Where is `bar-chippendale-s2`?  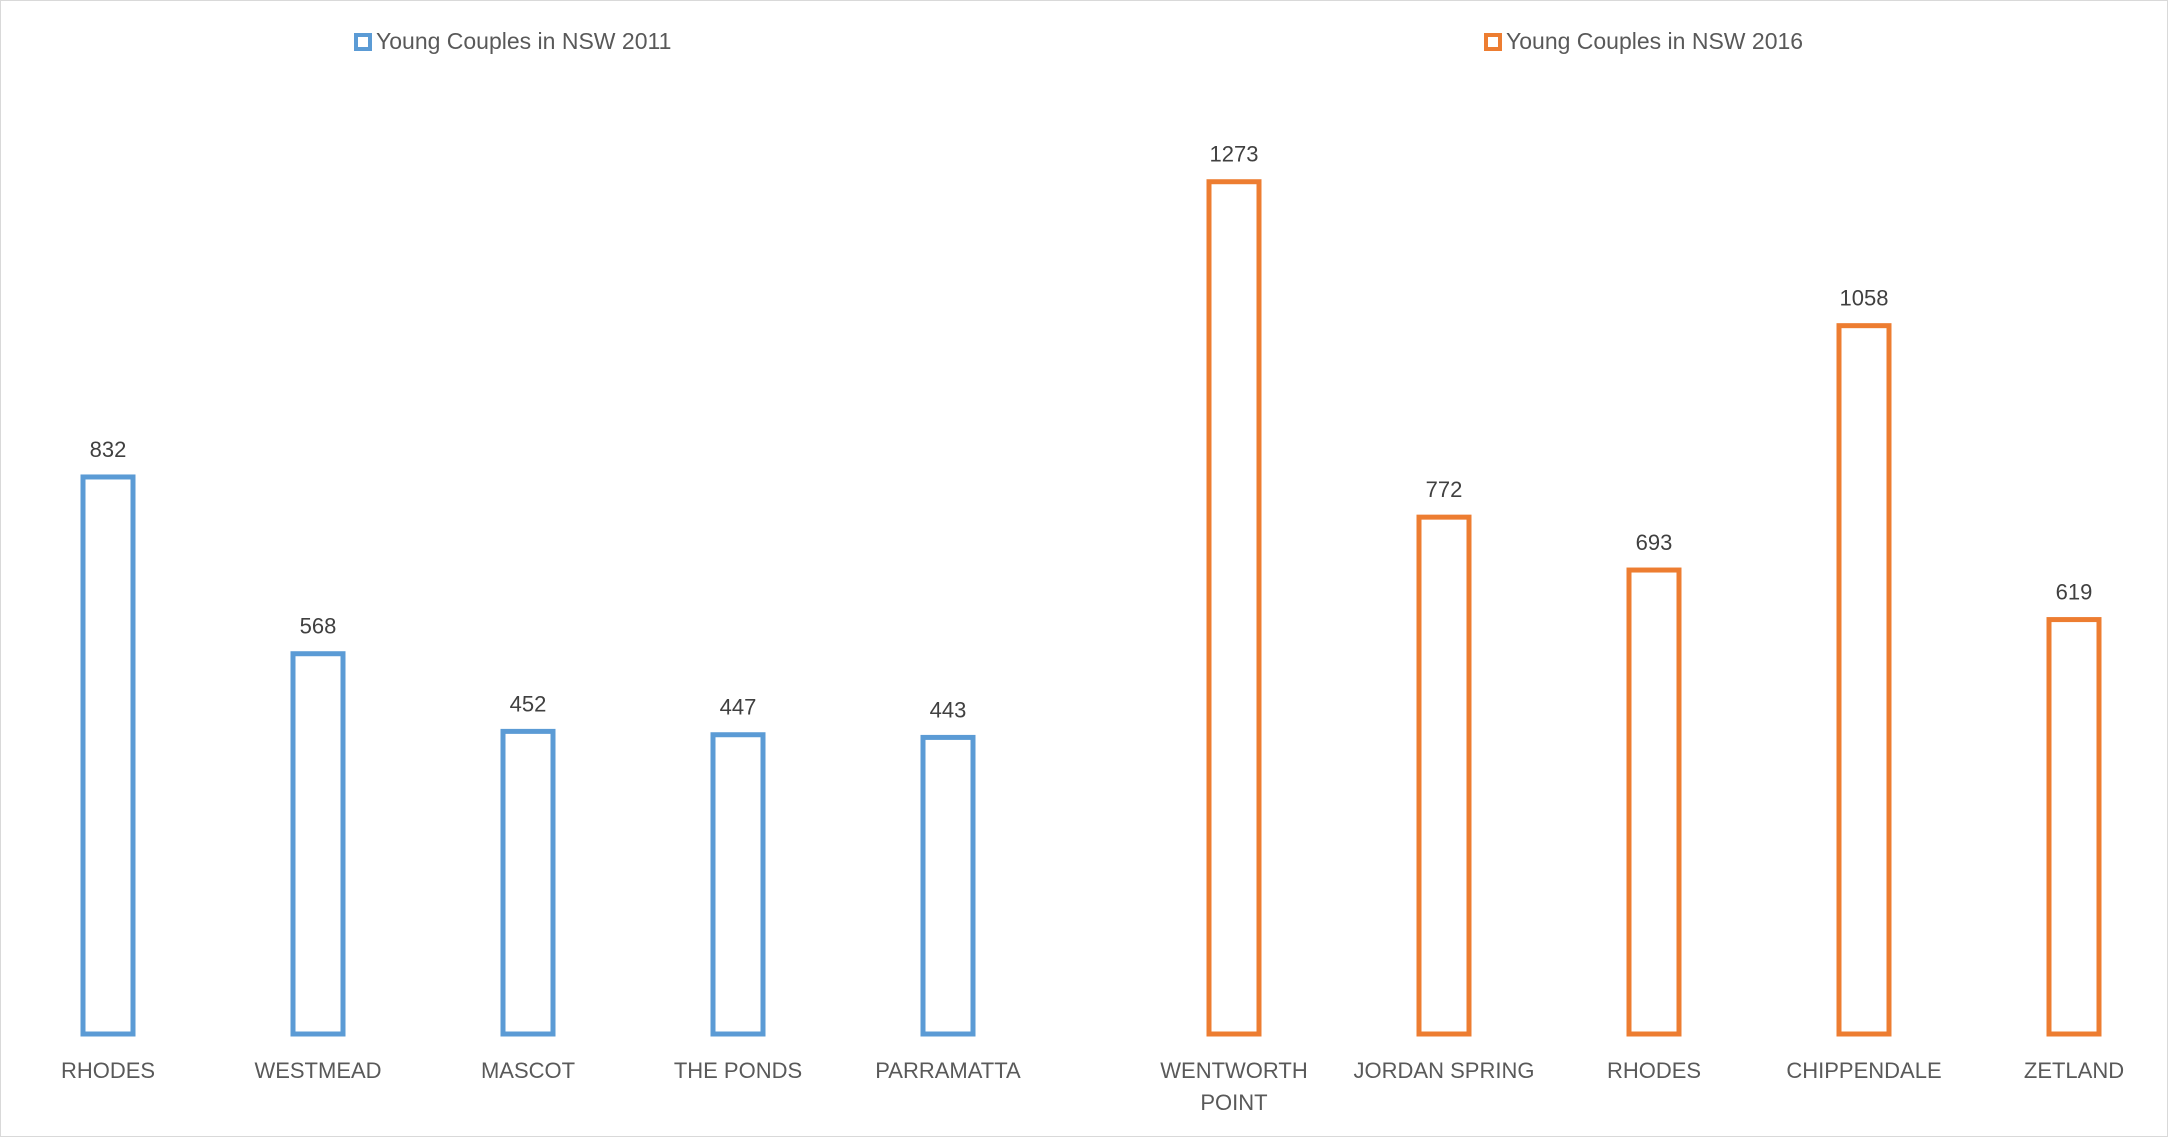
bar-chippendale-s2 is located at coordinates (1864, 680).